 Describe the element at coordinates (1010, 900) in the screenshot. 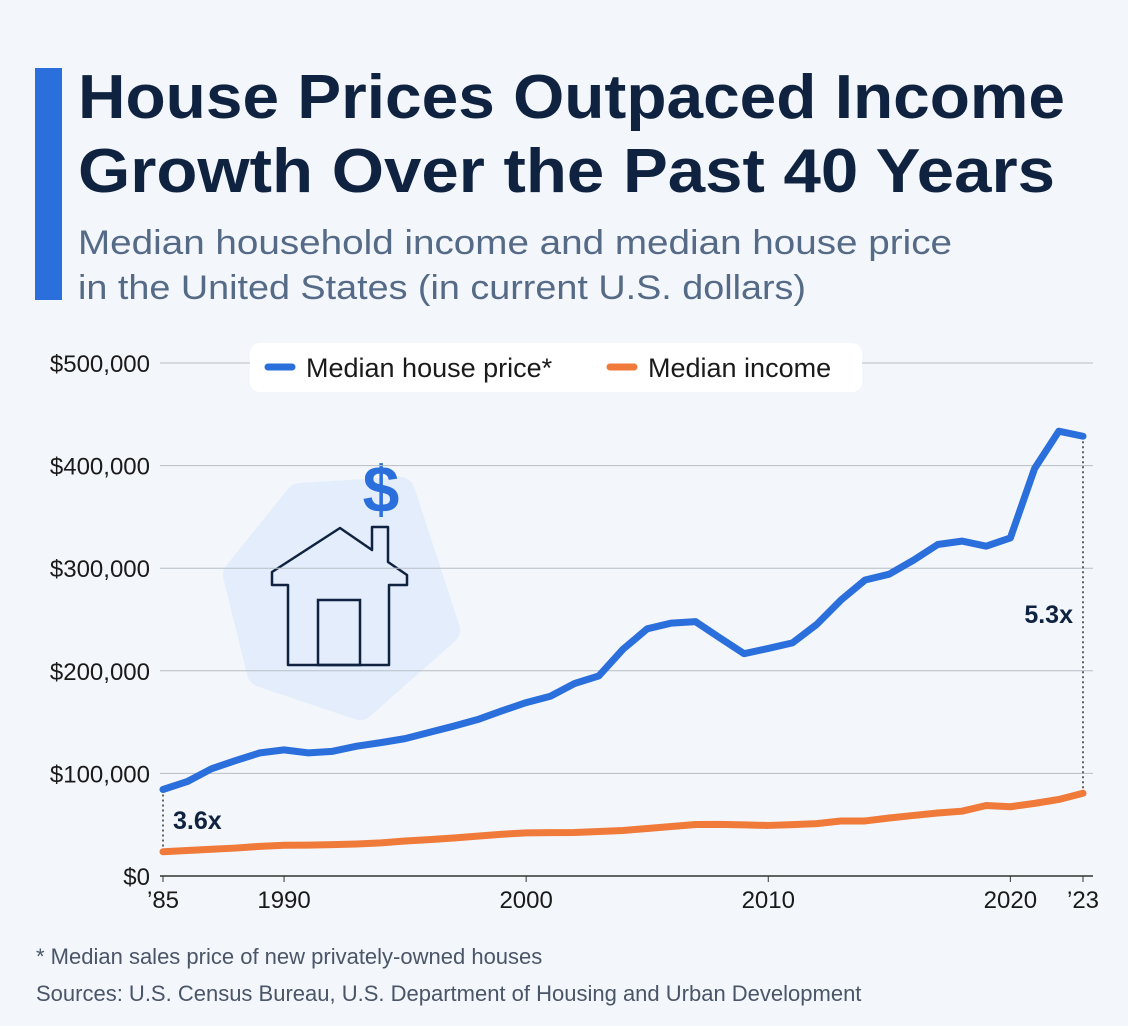

I see `x-tick-label: 2020` at that location.